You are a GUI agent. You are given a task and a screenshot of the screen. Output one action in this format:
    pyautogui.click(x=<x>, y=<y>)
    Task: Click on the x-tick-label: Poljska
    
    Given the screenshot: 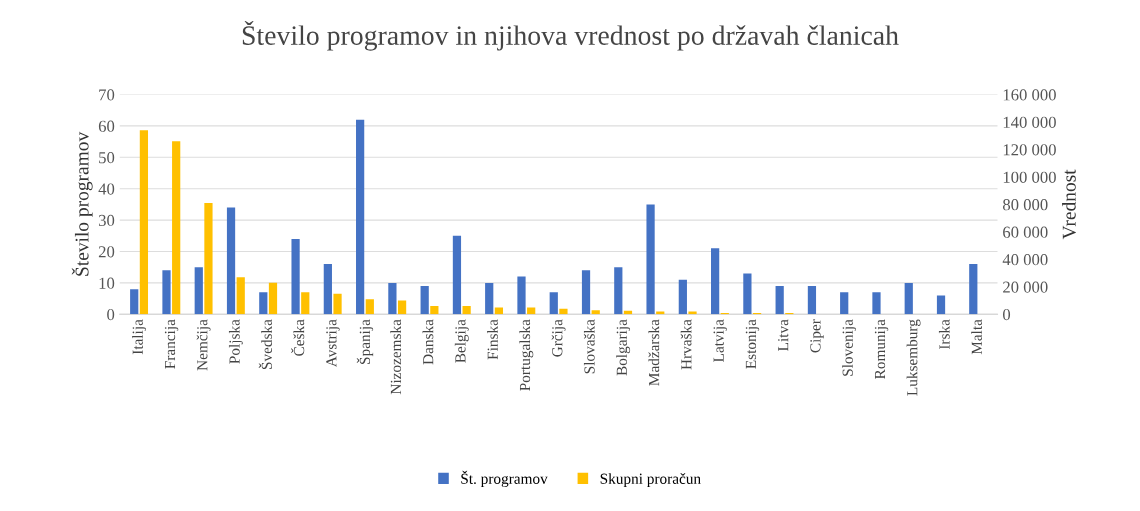 What is the action you would take?
    pyautogui.click(x=235, y=341)
    